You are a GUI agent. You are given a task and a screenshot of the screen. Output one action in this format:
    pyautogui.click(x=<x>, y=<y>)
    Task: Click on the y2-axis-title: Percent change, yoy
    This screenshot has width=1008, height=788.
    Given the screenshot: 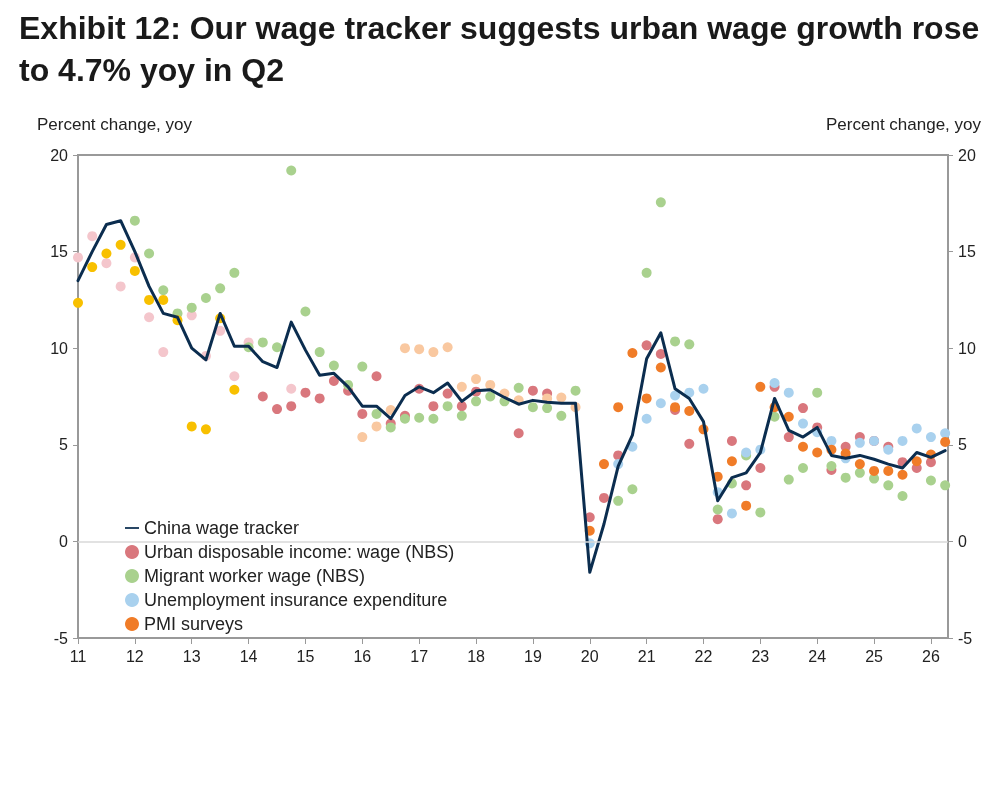 What is the action you would take?
    pyautogui.click(x=904, y=124)
    